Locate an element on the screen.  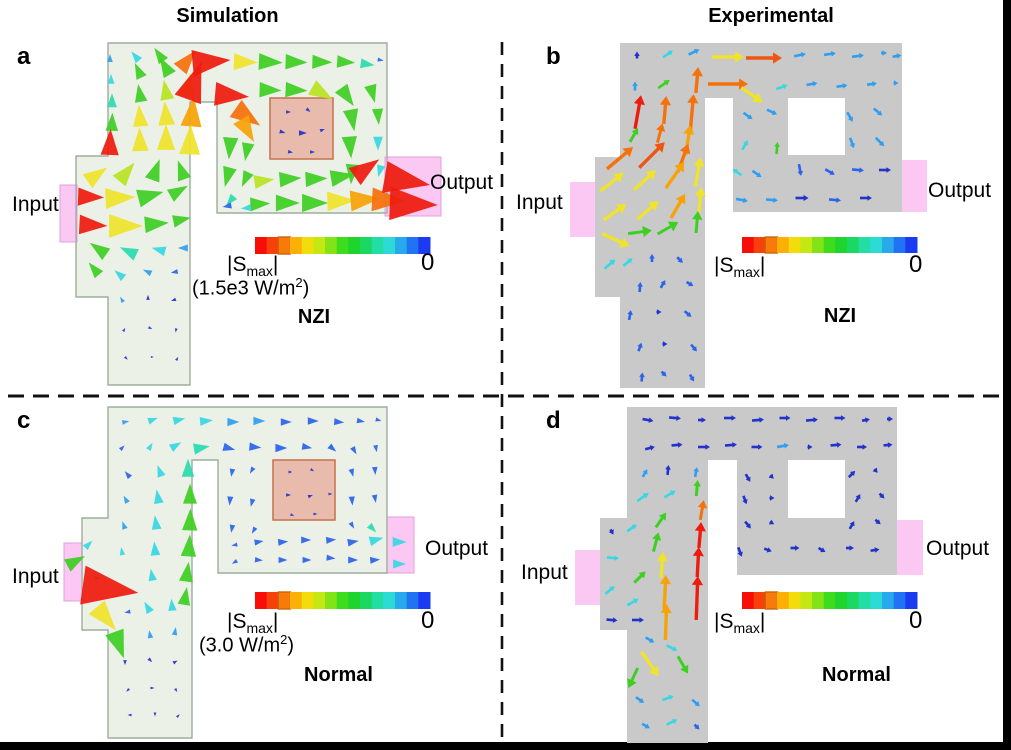
smax-label-a: |Smax| is located at coordinates (253, 266).